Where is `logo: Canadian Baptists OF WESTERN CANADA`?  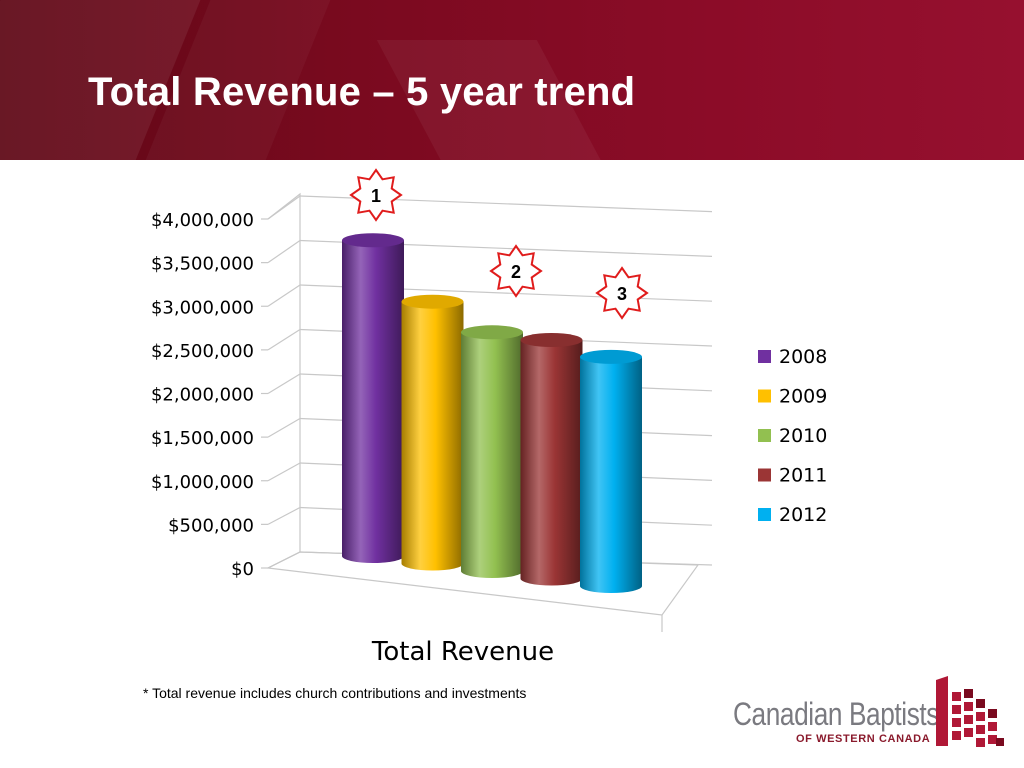
logo: Canadian Baptists OF WESTERN CANADA is located at coordinates (870, 714).